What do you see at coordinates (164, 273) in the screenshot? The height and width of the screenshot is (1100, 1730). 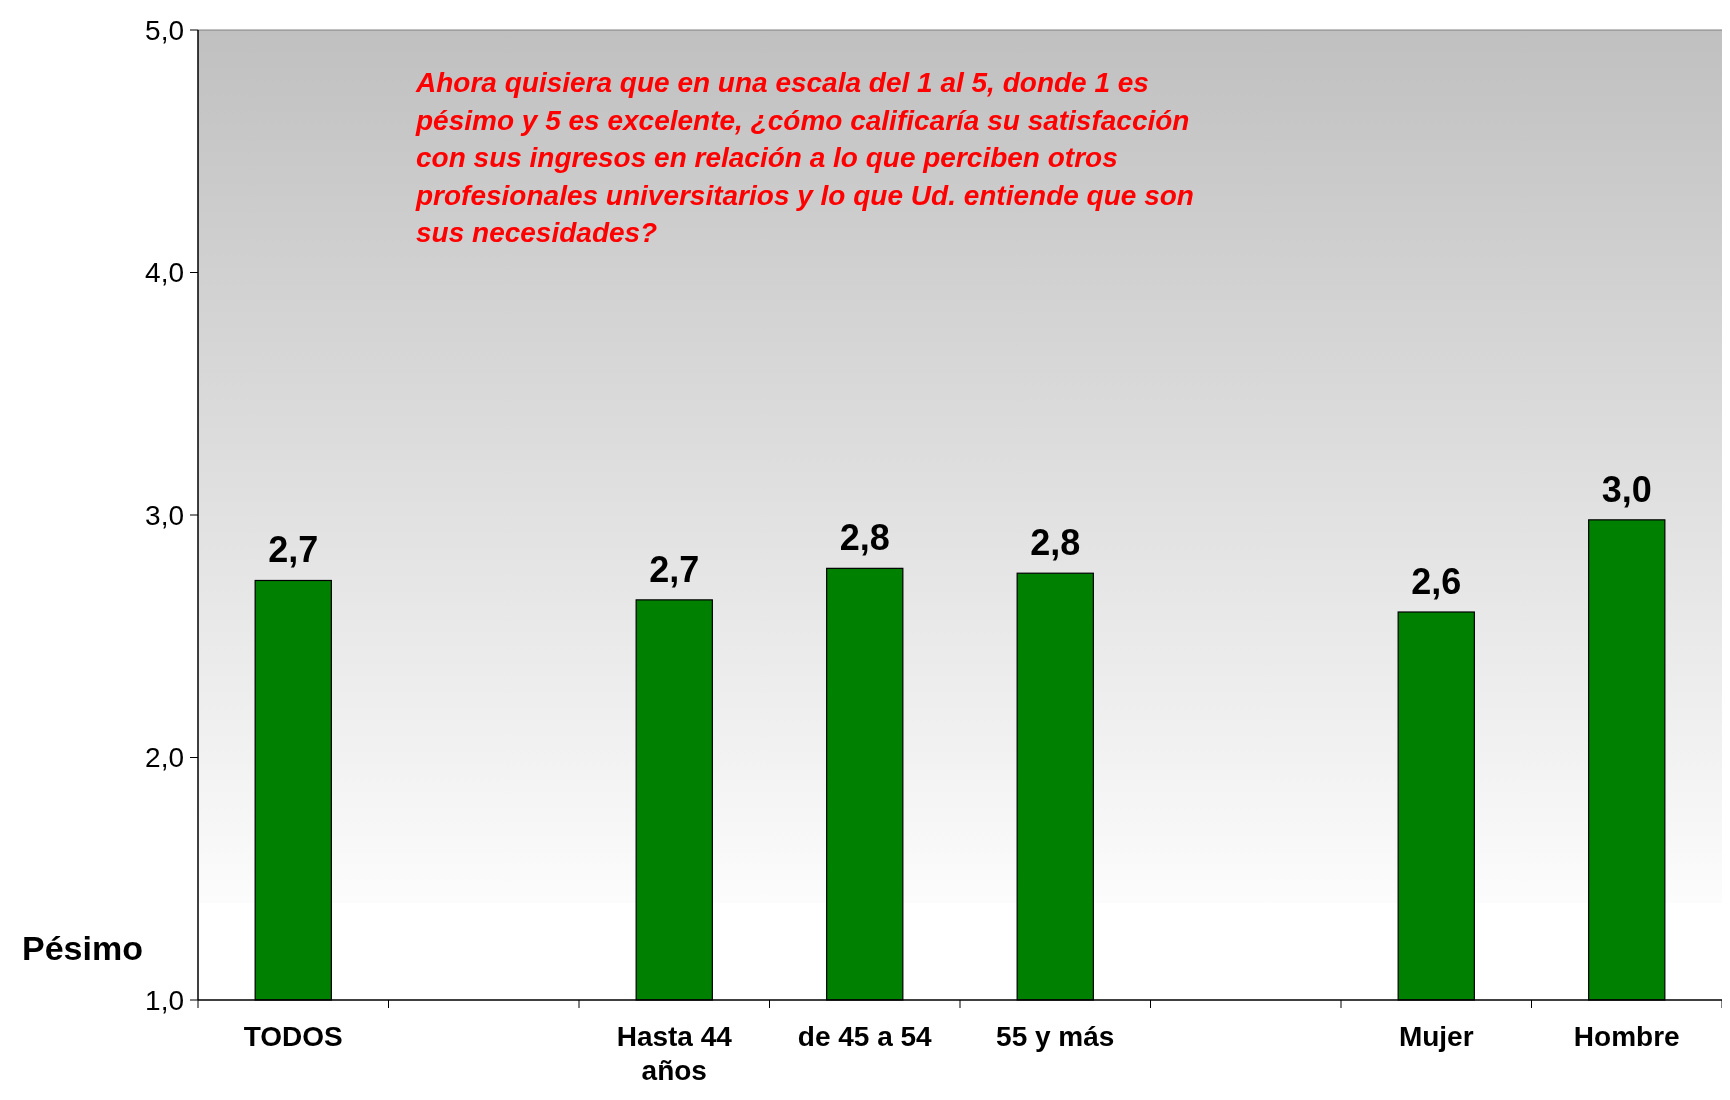 I see `y-tick-label: 4,0` at bounding box center [164, 273].